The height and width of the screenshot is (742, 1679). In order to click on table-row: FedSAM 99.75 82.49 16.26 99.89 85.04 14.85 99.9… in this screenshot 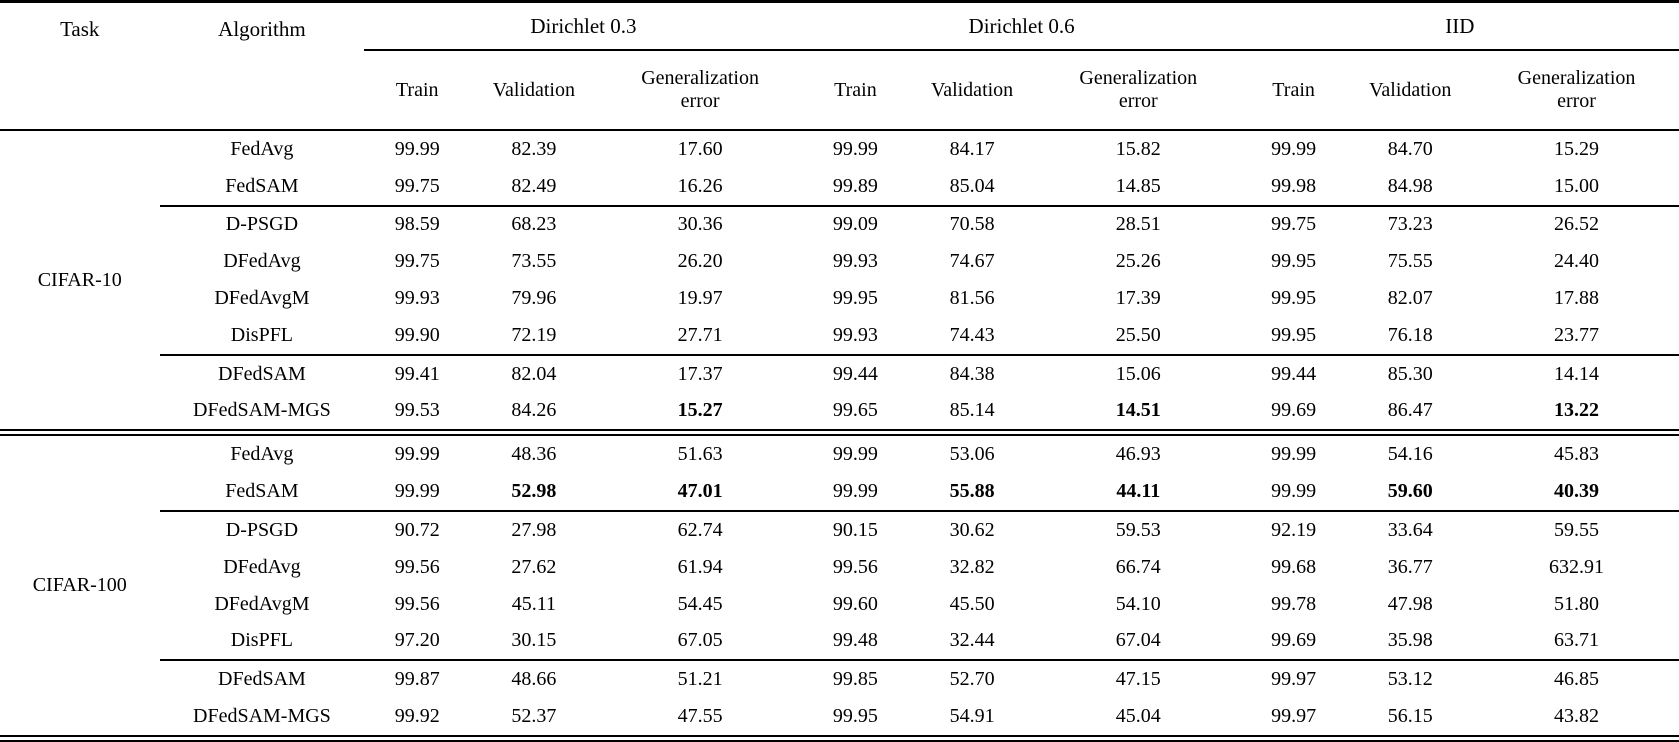, I will do `click(839, 187)`.